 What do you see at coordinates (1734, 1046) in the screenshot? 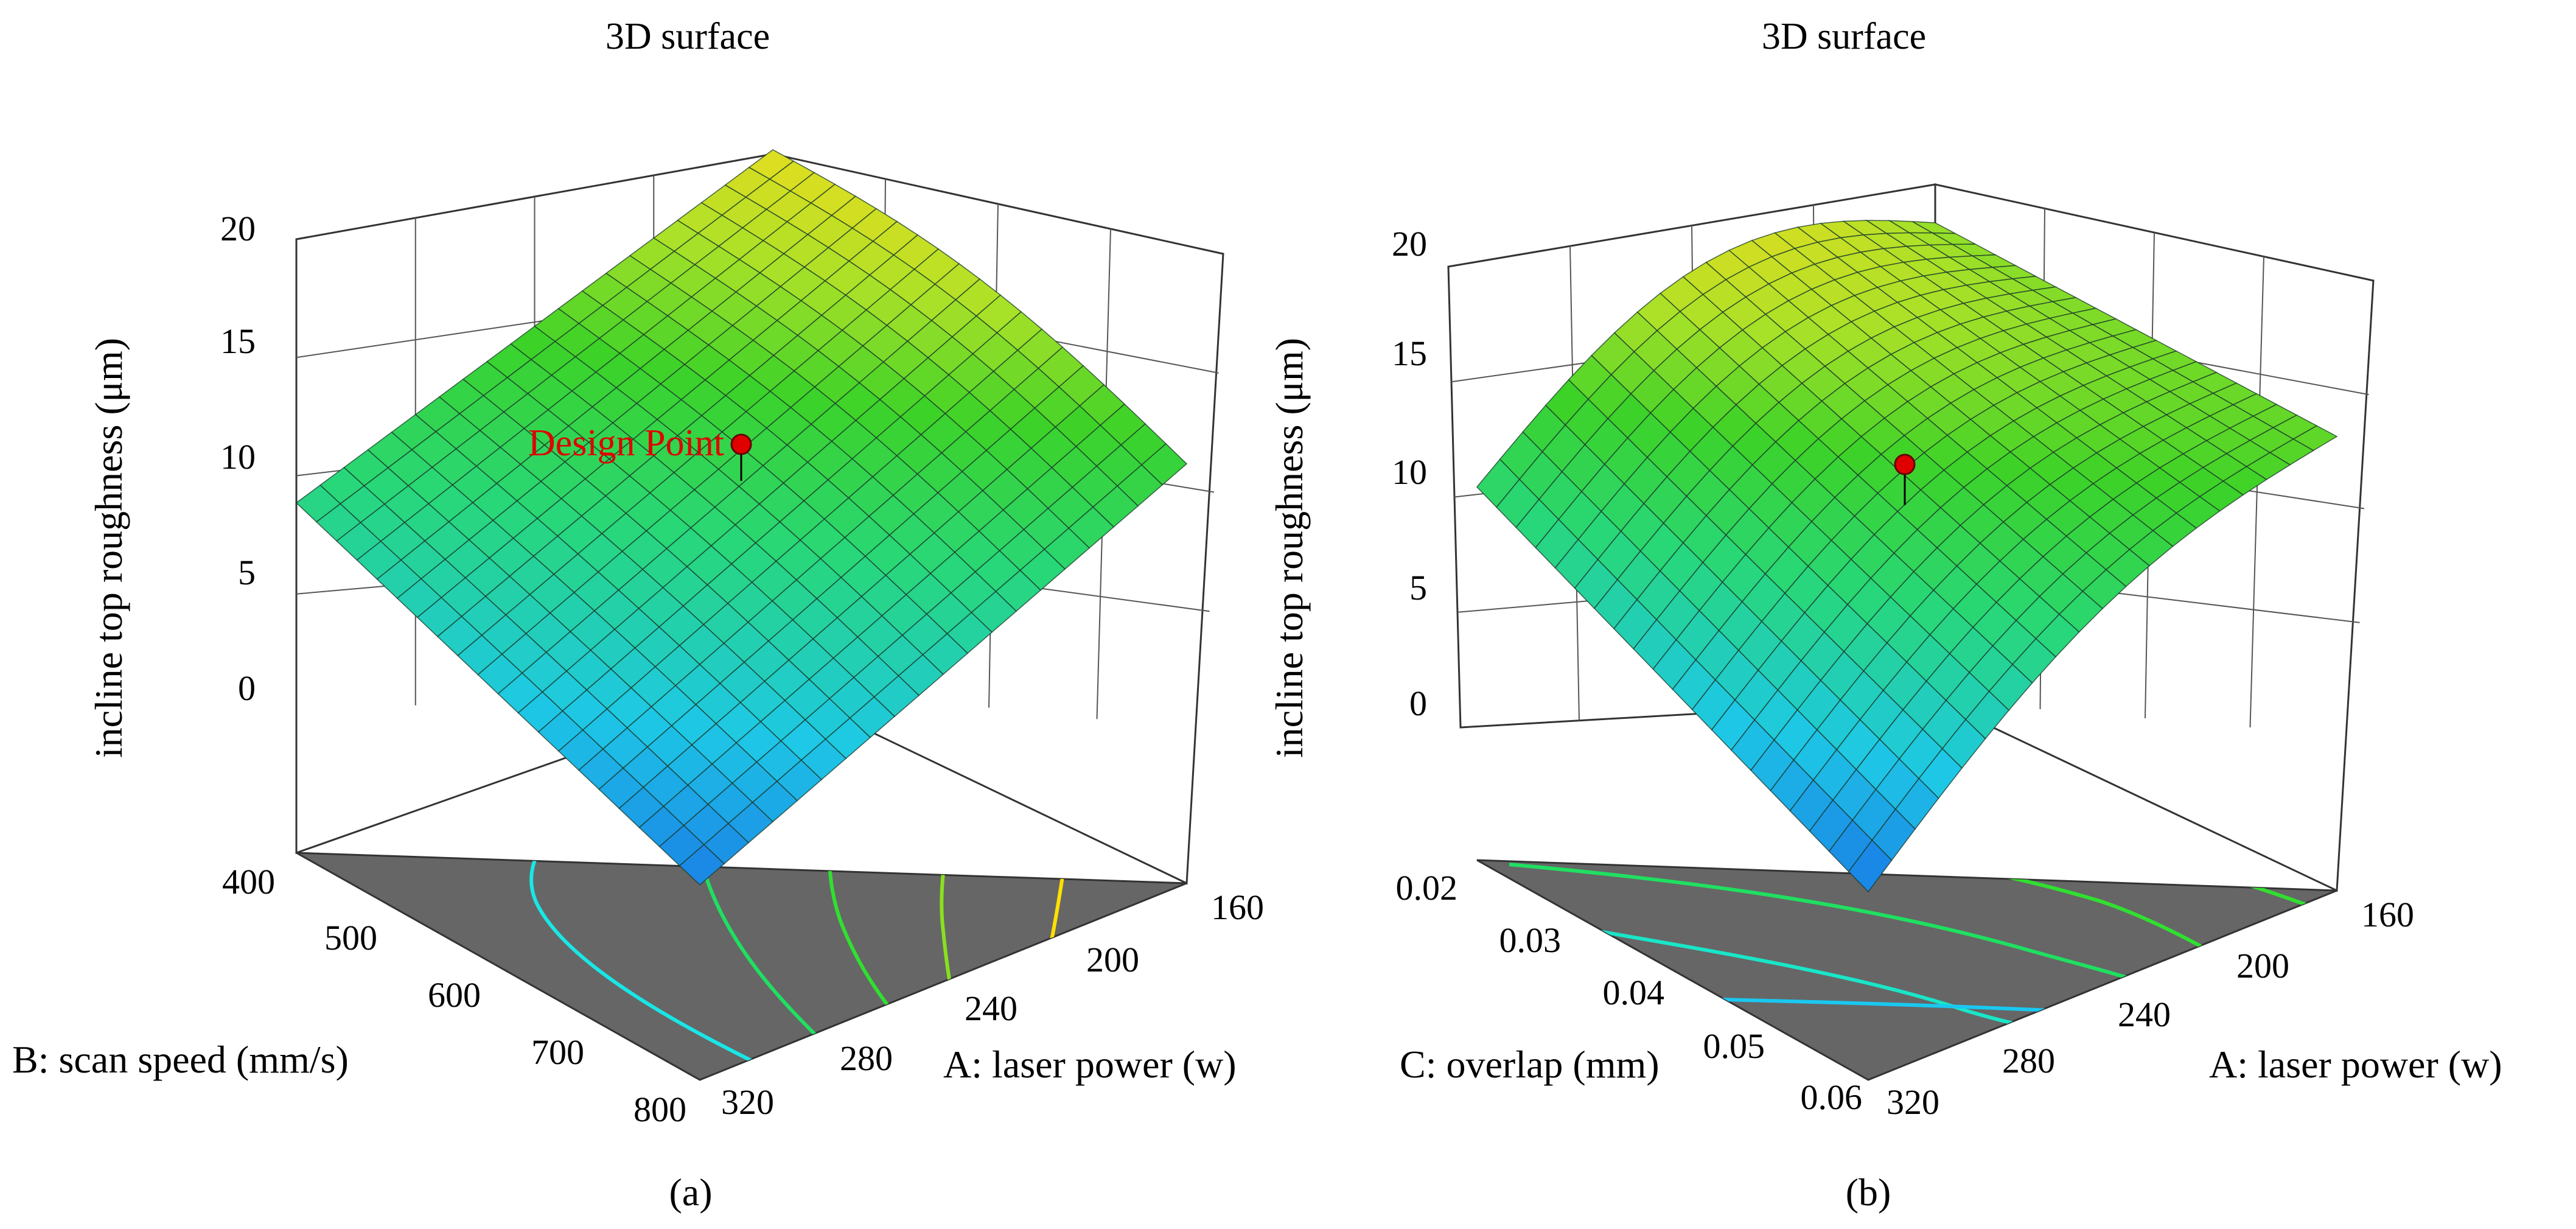
I see `c-tick-005: 0.05` at bounding box center [1734, 1046].